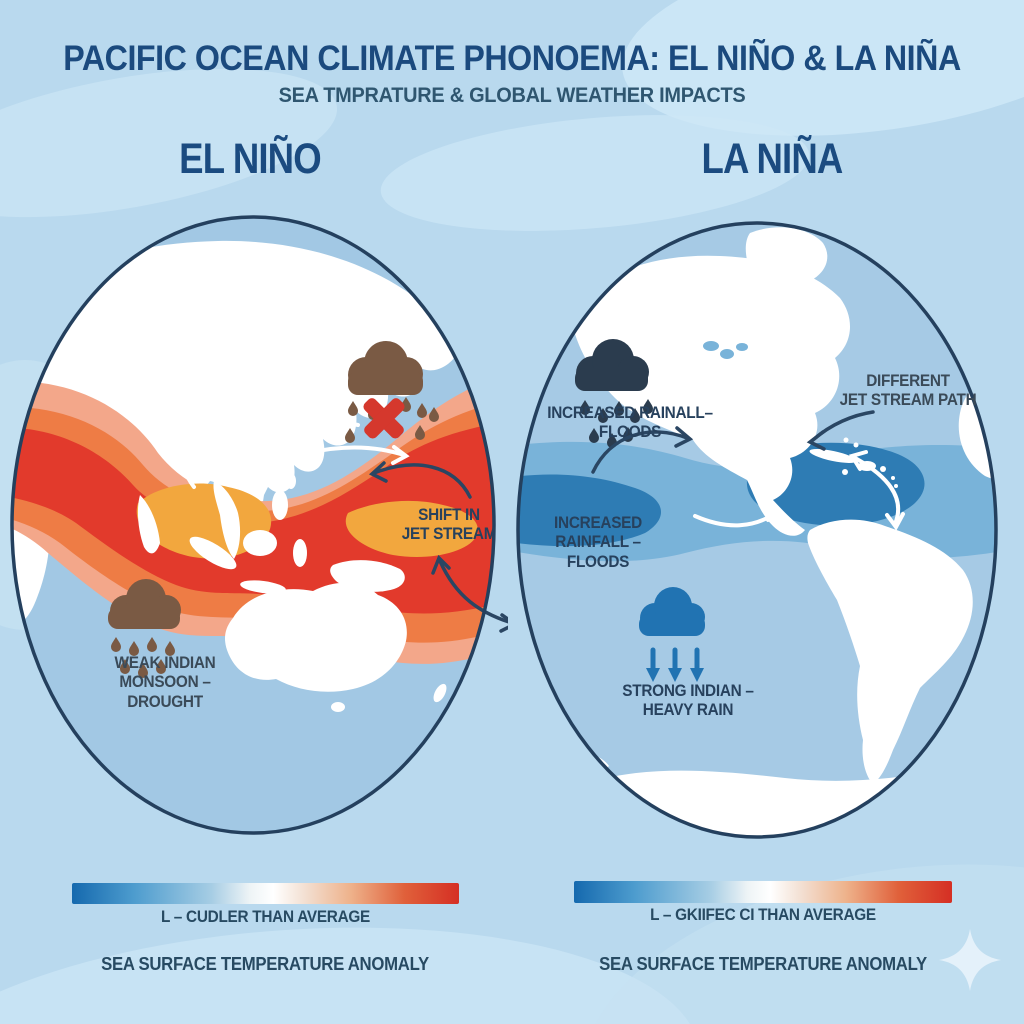 This screenshot has width=1024, height=1024. What do you see at coordinates (614, 393) in the screenshot?
I see `rain-cloud-icon` at bounding box center [614, 393].